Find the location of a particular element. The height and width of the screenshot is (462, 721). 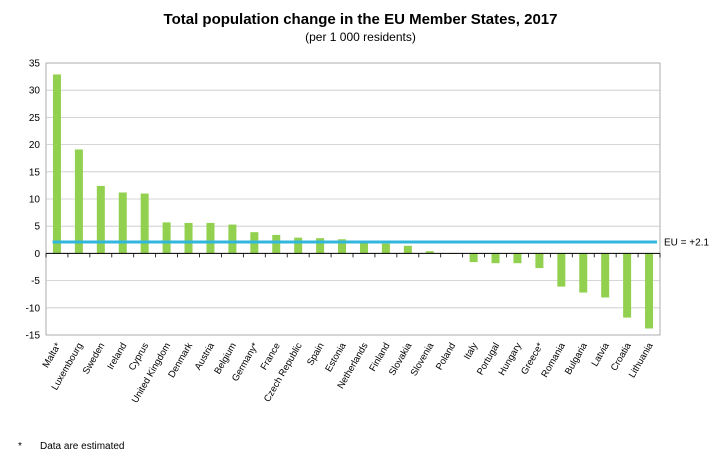

y-tick-label: 15 is located at coordinates (35, 172).